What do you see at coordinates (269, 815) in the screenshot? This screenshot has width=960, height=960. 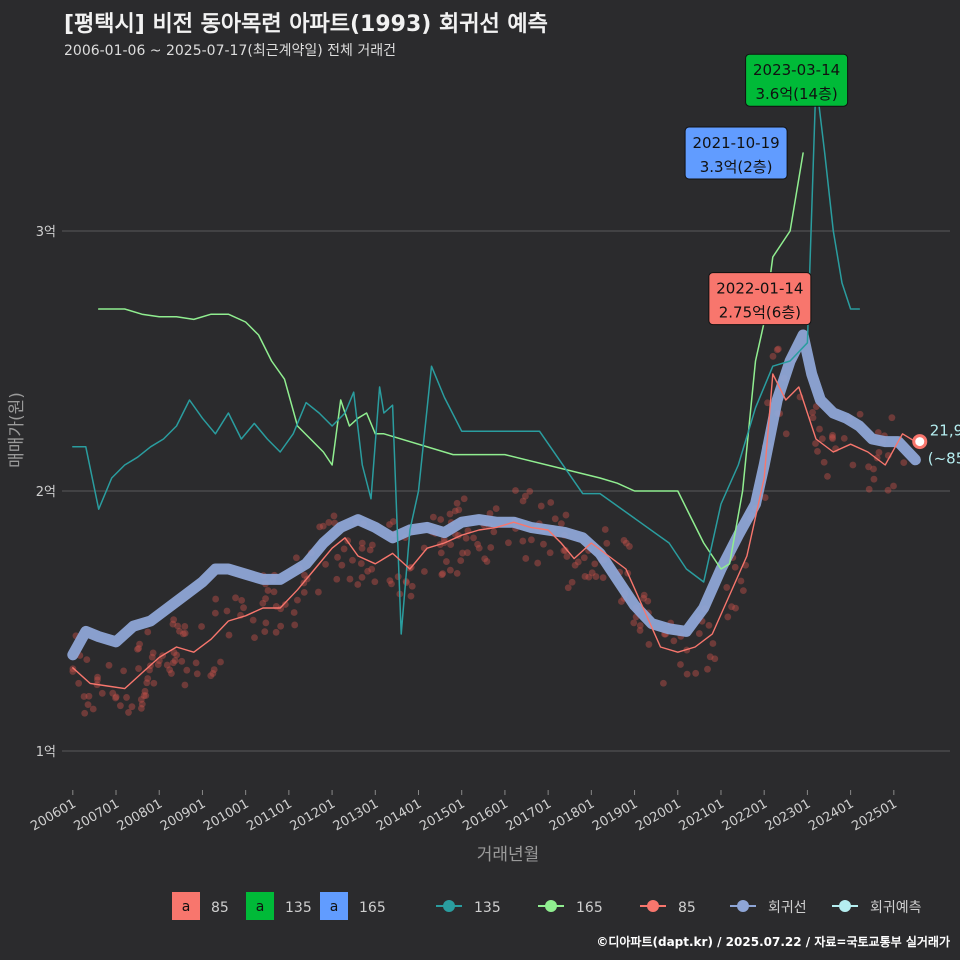 I see `x-tick-label: 201101` at bounding box center [269, 815].